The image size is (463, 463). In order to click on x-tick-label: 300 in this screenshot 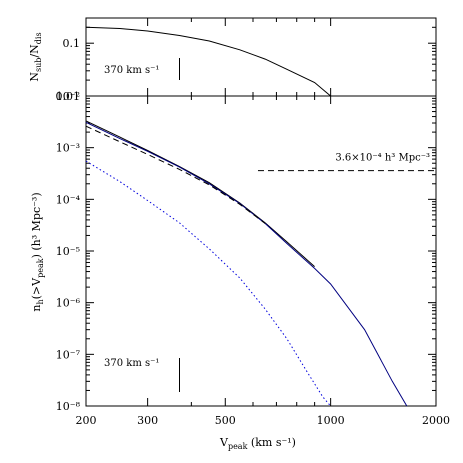, I will do `click(147, 420)`.